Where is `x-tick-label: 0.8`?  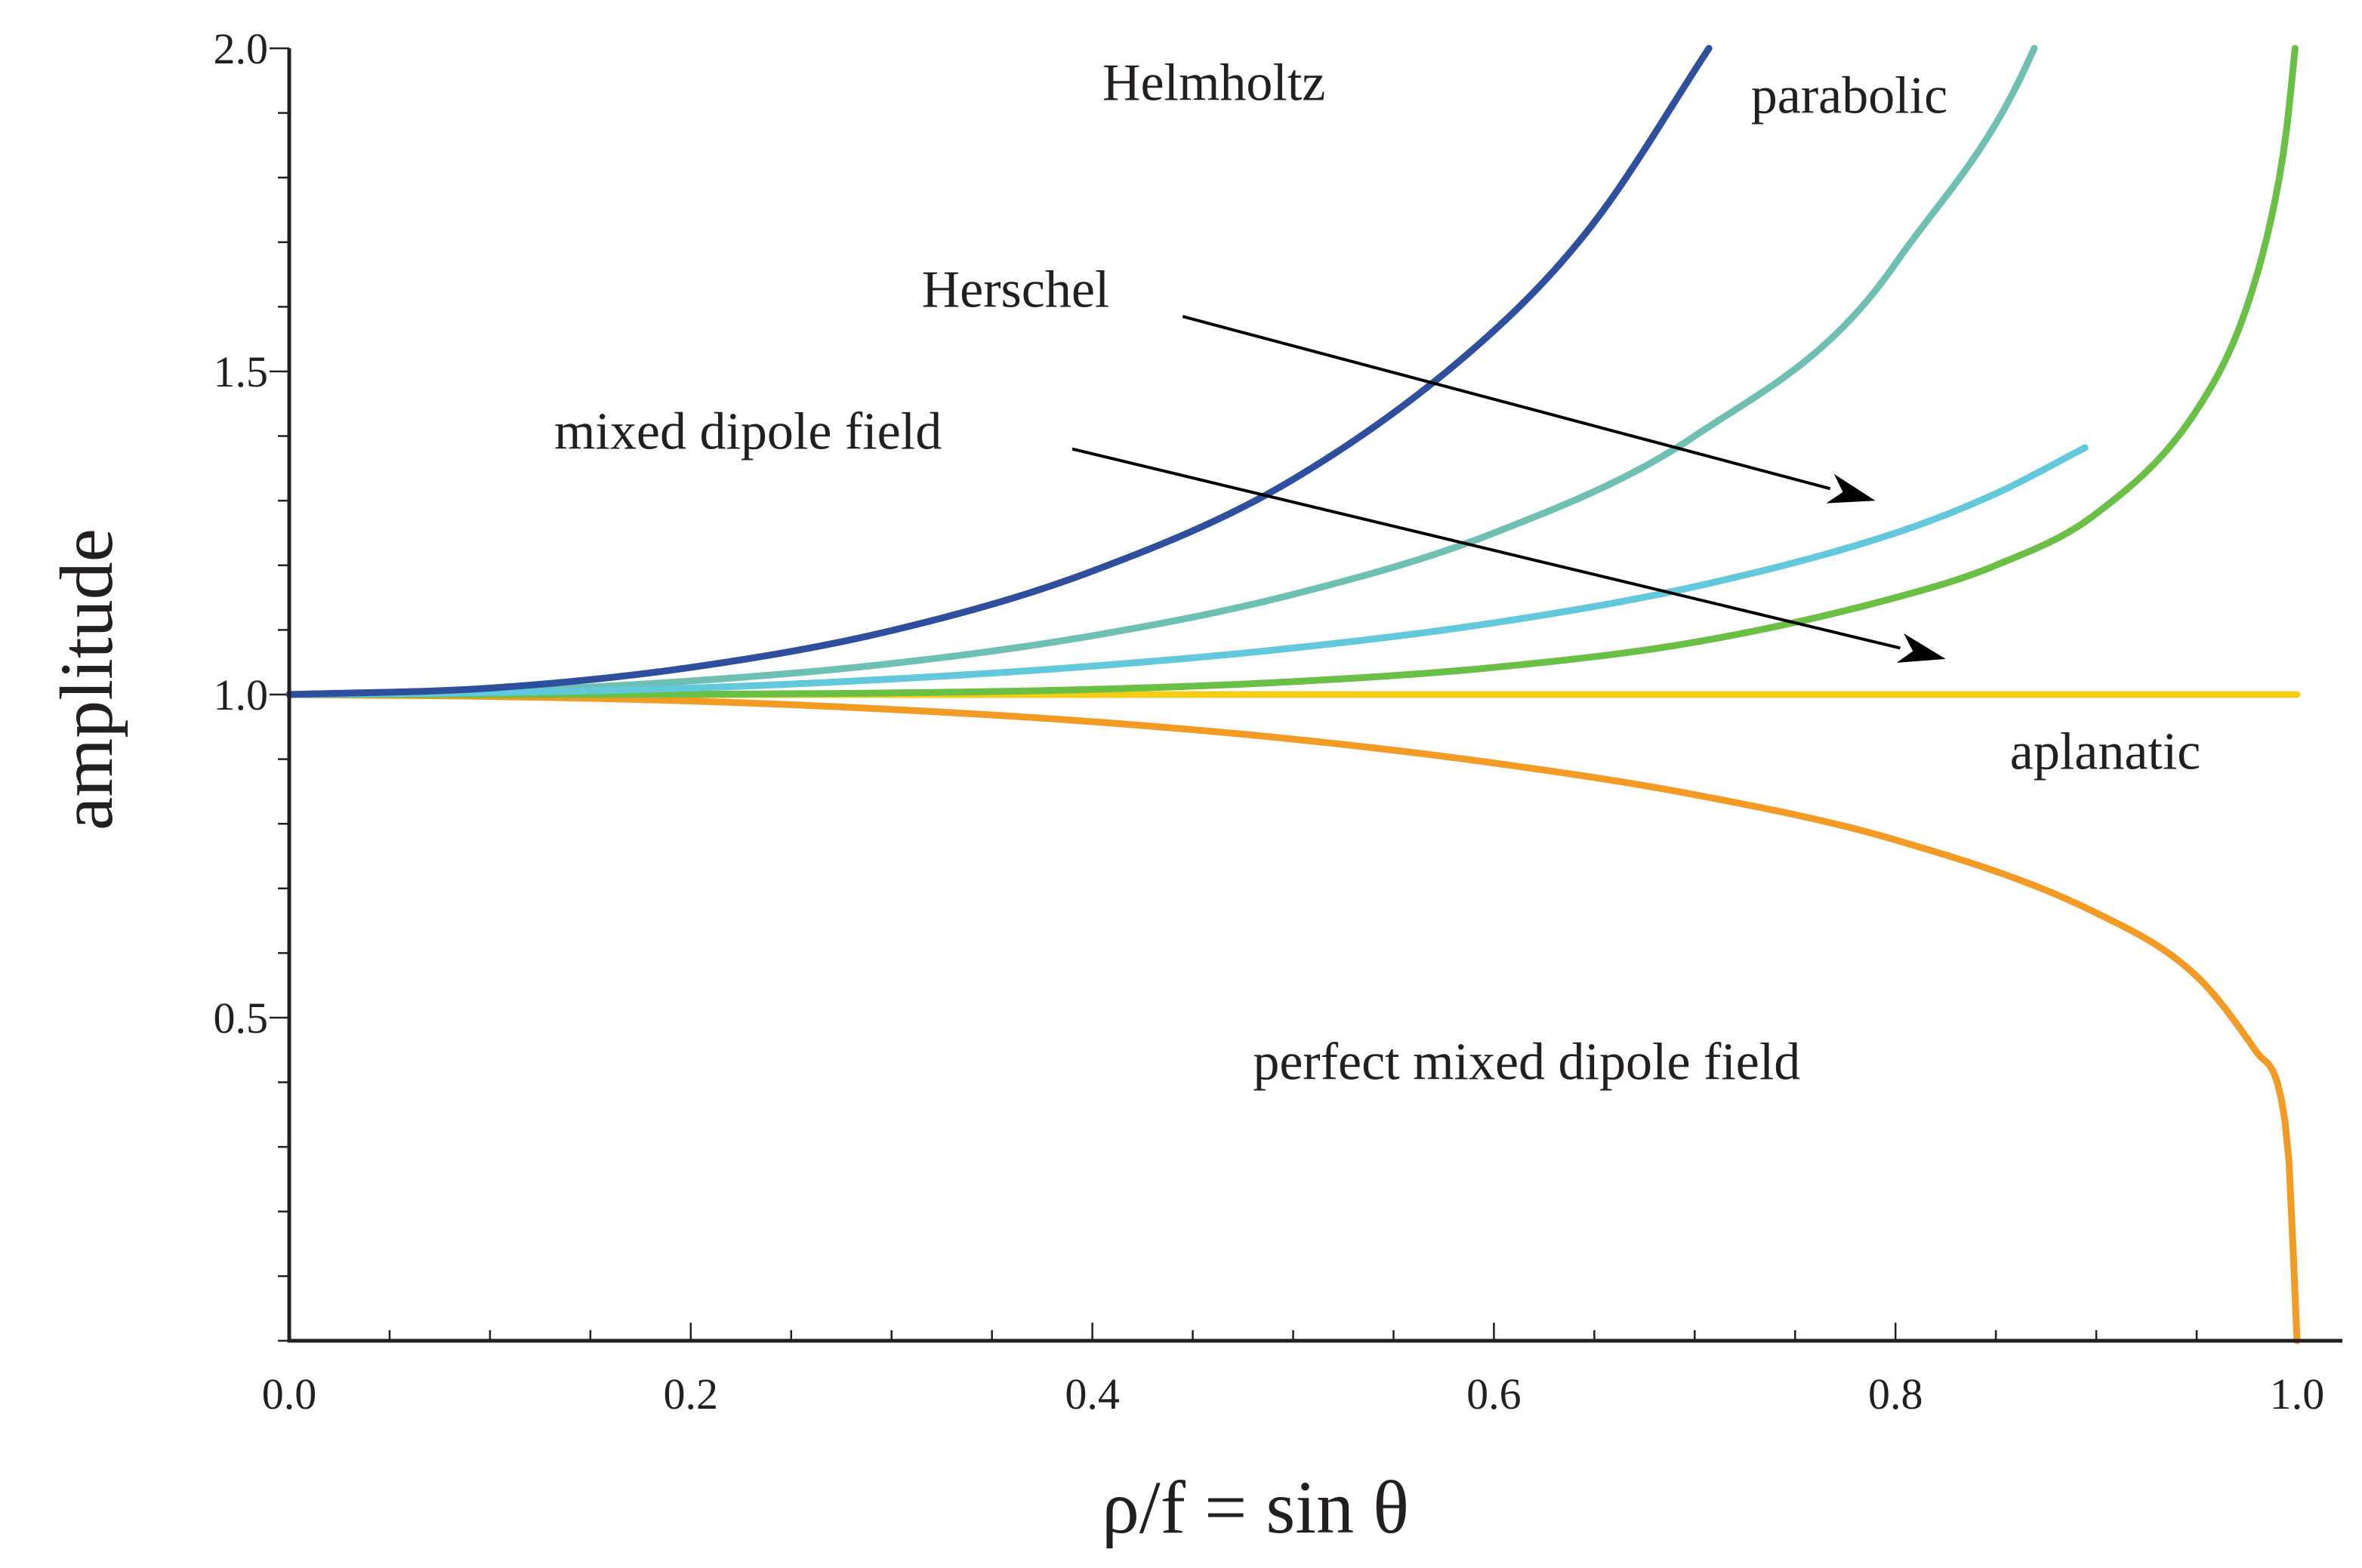 x-tick-label: 0.8 is located at coordinates (1895, 1394).